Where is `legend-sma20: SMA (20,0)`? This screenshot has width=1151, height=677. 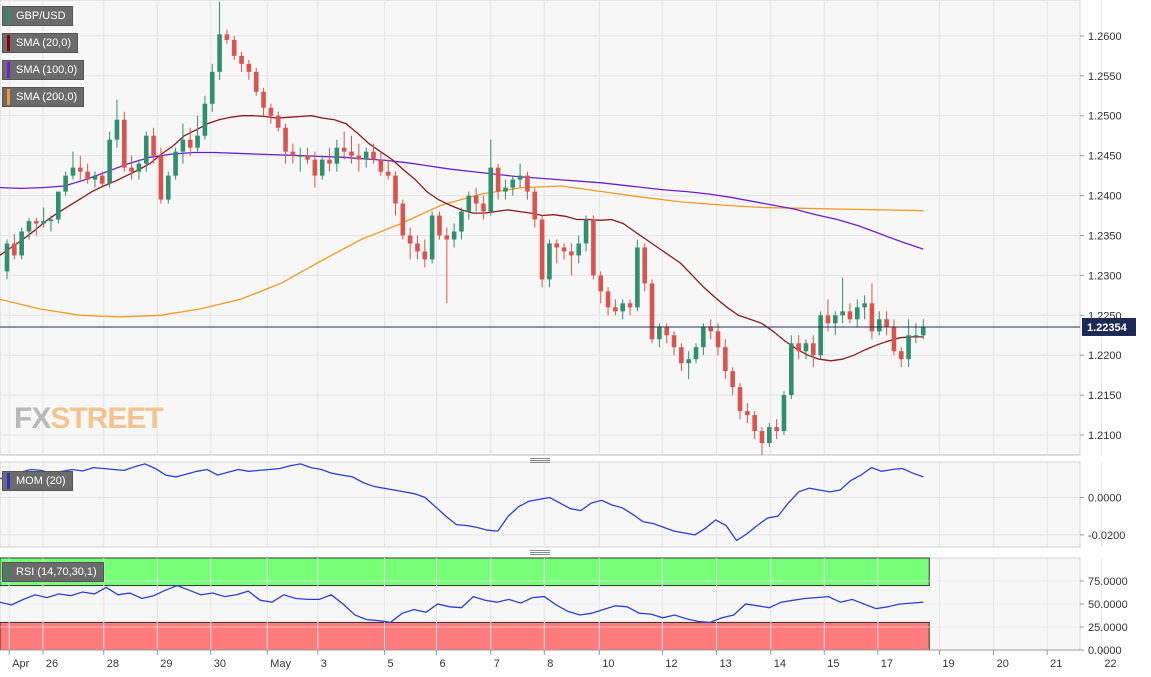 legend-sma20: SMA (20,0) is located at coordinates (40, 43).